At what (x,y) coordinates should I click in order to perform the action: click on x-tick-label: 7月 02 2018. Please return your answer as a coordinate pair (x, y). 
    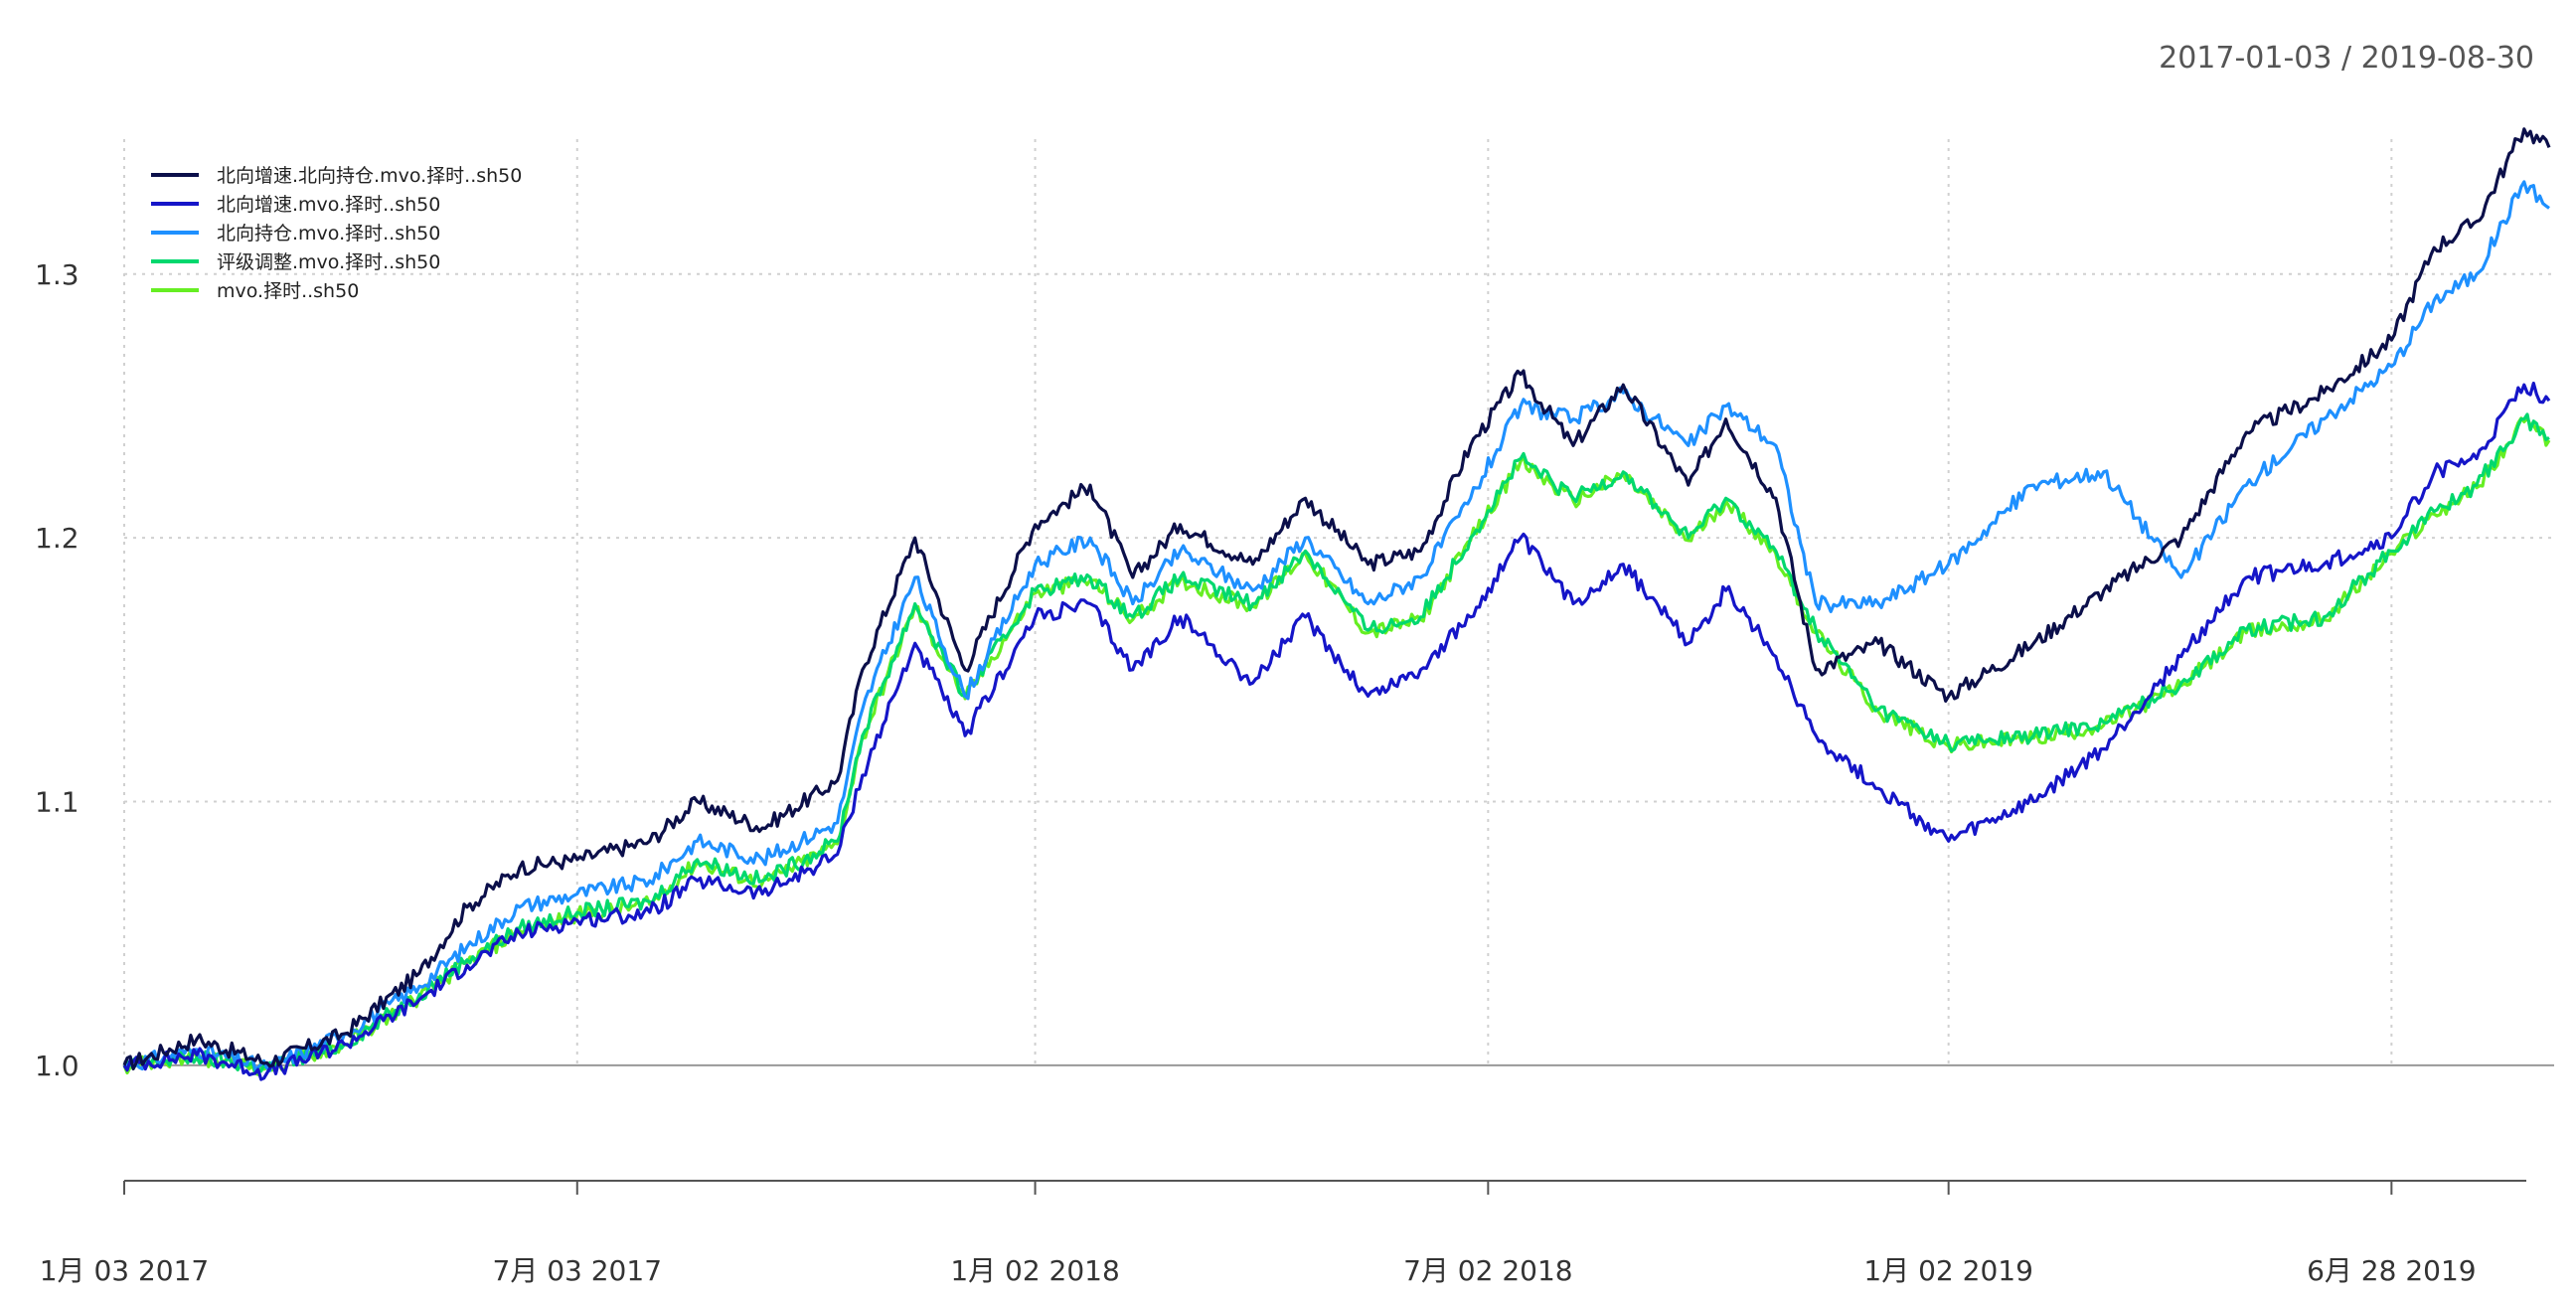
    Looking at the image, I should click on (1488, 1270).